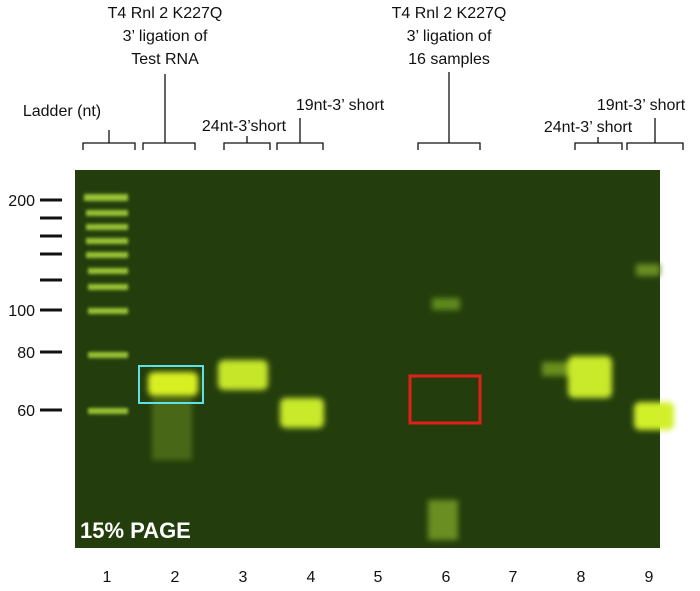 Image resolution: width=700 pixels, height=591 pixels. I want to click on lane-number: 4, so click(311, 577).